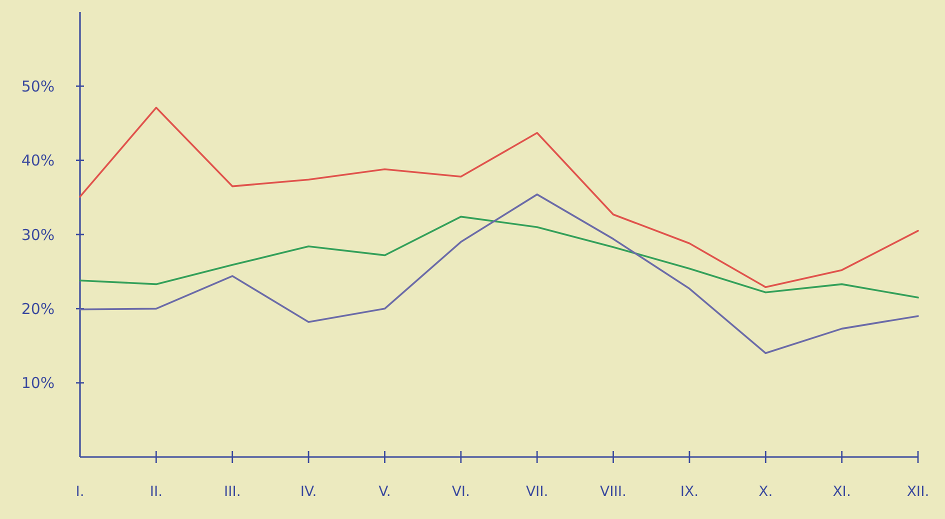  I want to click on x-tick-label: I., so click(80, 492).